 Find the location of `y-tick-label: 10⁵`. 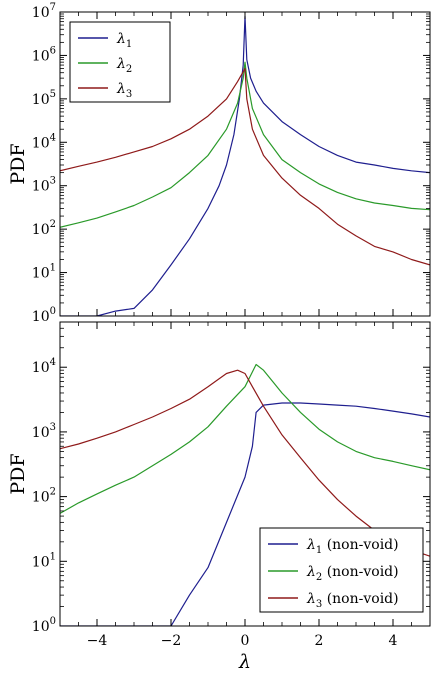

y-tick-label: 10⁵ is located at coordinates (44, 98).